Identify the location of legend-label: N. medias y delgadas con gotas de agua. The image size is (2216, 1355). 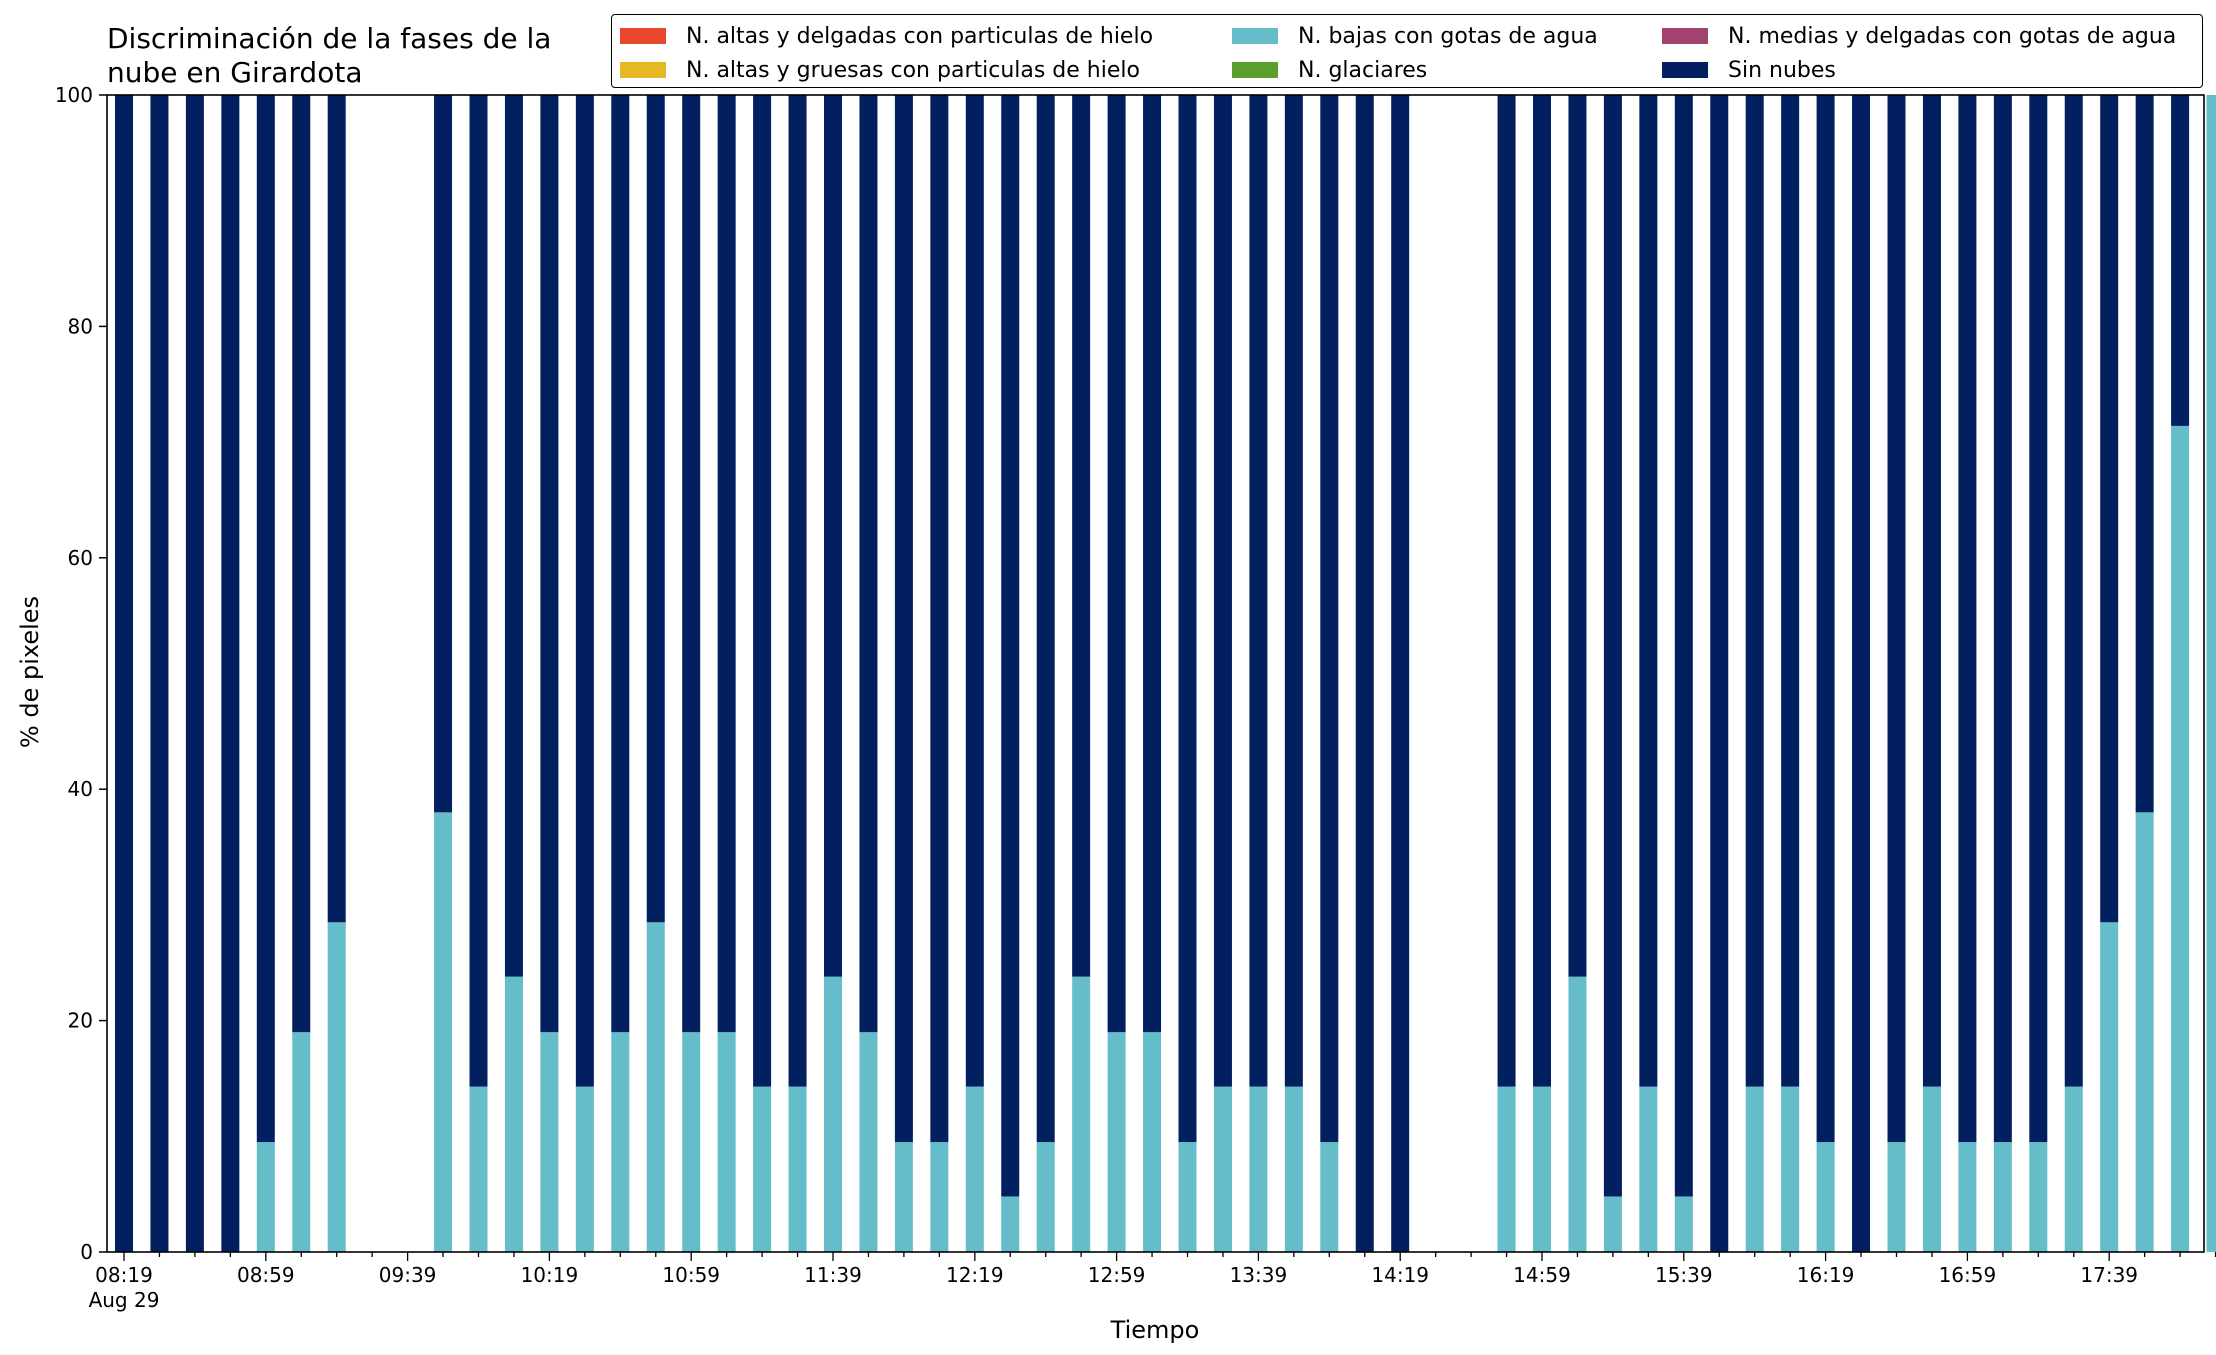
(1952, 36).